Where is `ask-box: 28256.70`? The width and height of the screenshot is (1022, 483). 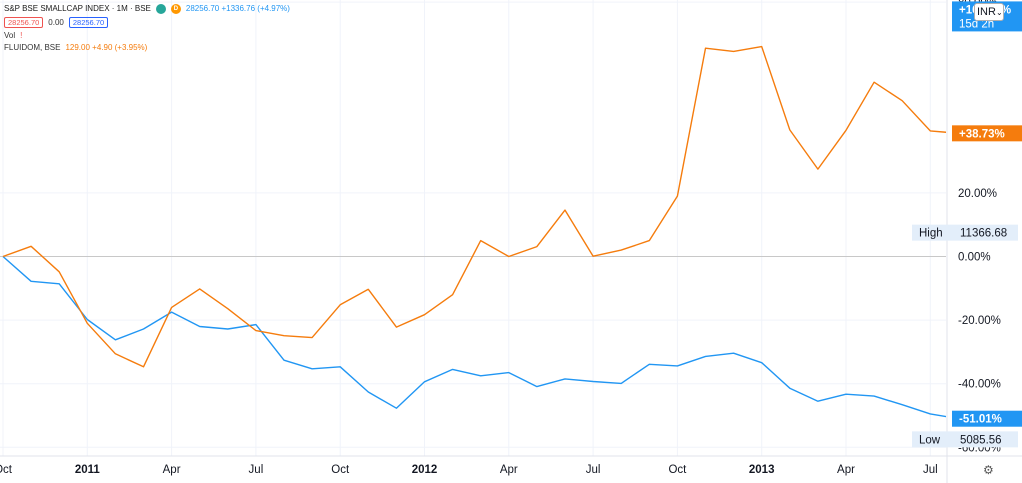
ask-box: 28256.70 is located at coordinates (88, 22).